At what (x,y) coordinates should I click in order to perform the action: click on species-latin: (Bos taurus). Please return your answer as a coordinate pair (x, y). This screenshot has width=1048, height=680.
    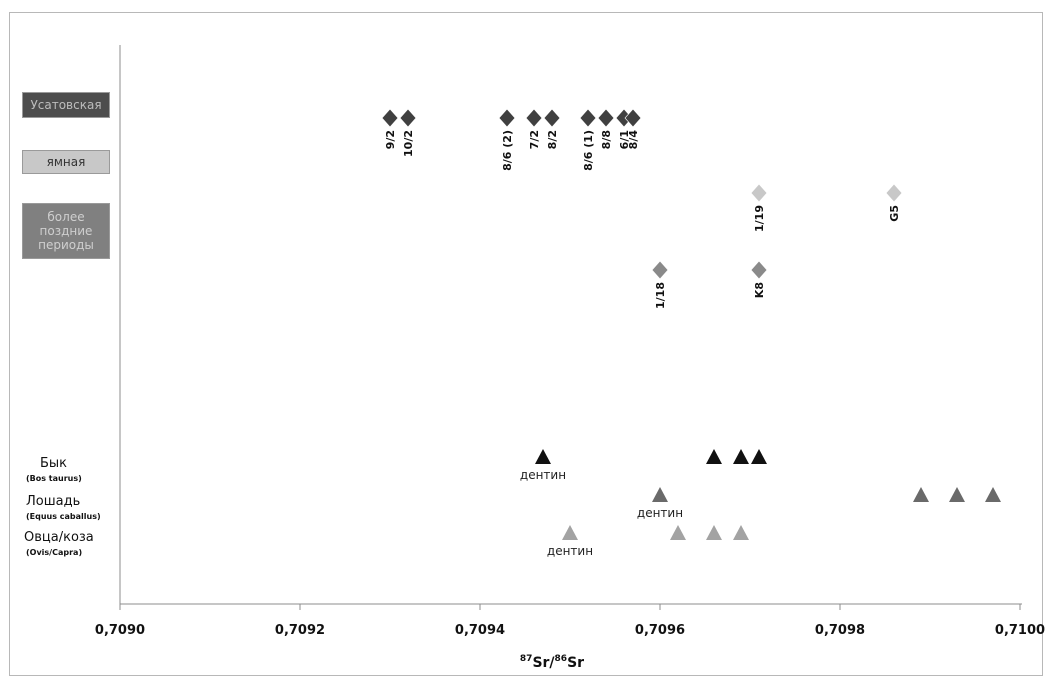
    Looking at the image, I should click on (54, 478).